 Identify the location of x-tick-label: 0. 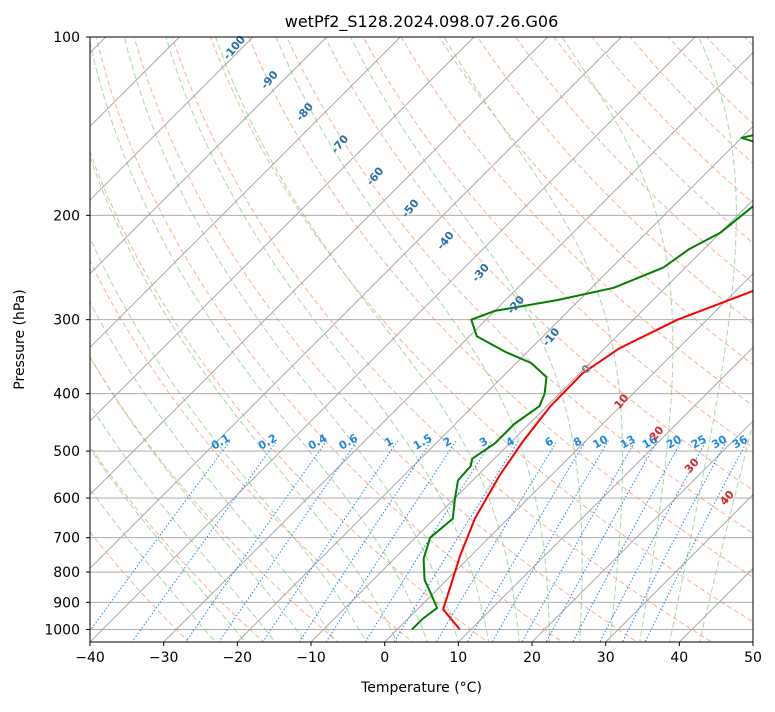
(384, 658).